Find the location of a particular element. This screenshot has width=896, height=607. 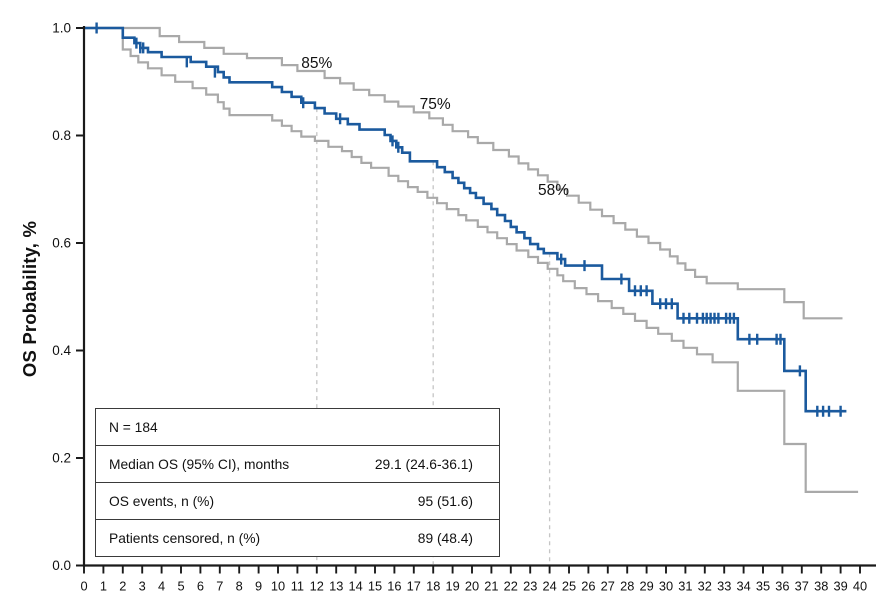

x-tick-label: 20 is located at coordinates (472, 586).